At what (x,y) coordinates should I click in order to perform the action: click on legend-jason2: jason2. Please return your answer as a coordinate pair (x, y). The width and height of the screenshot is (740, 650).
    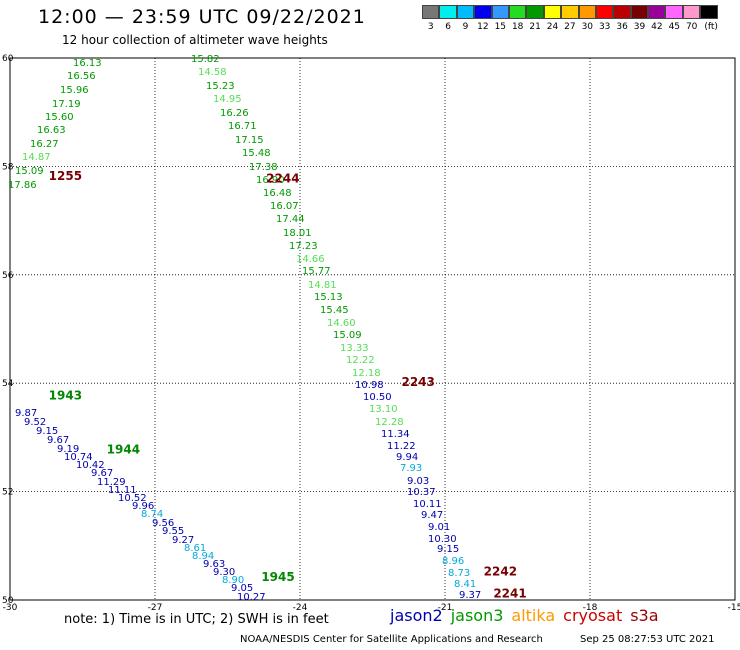
    Looking at the image, I should click on (416, 615).